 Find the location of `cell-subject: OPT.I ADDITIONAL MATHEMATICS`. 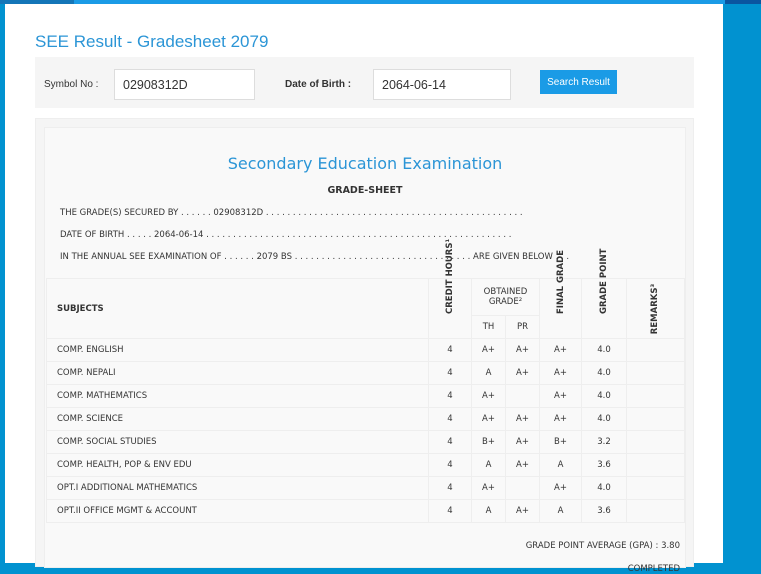

cell-subject: OPT.I ADDITIONAL MATHEMATICS is located at coordinates (237, 488).